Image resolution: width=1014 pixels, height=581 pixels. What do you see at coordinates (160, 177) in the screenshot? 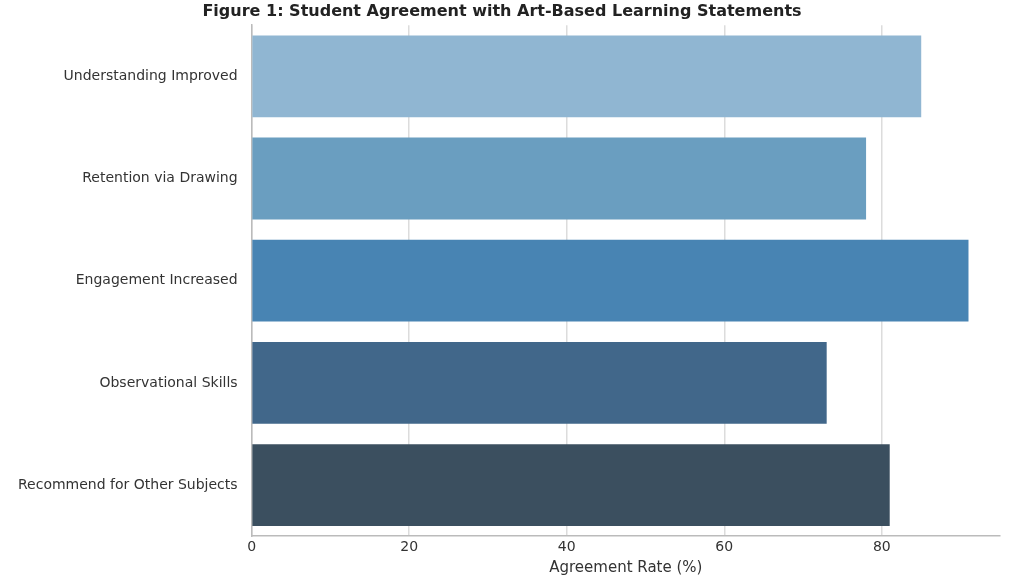
I see `y-tick-label: Retention via Drawing` at bounding box center [160, 177].